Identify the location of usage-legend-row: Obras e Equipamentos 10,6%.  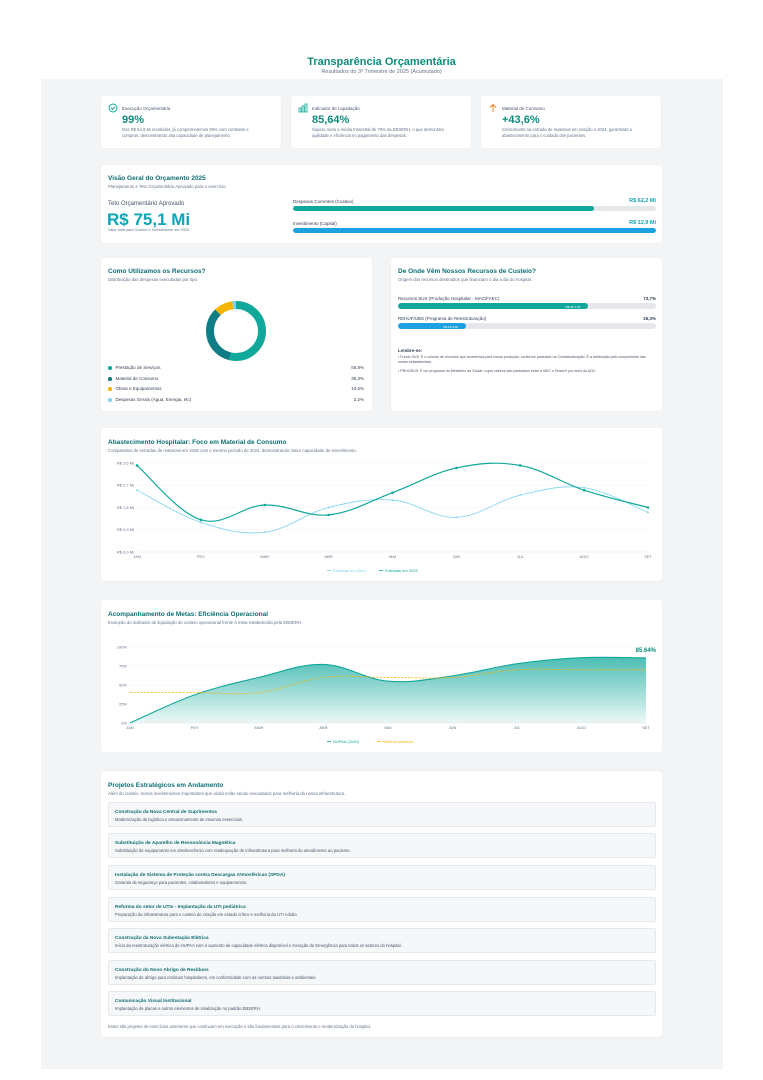
(236, 388).